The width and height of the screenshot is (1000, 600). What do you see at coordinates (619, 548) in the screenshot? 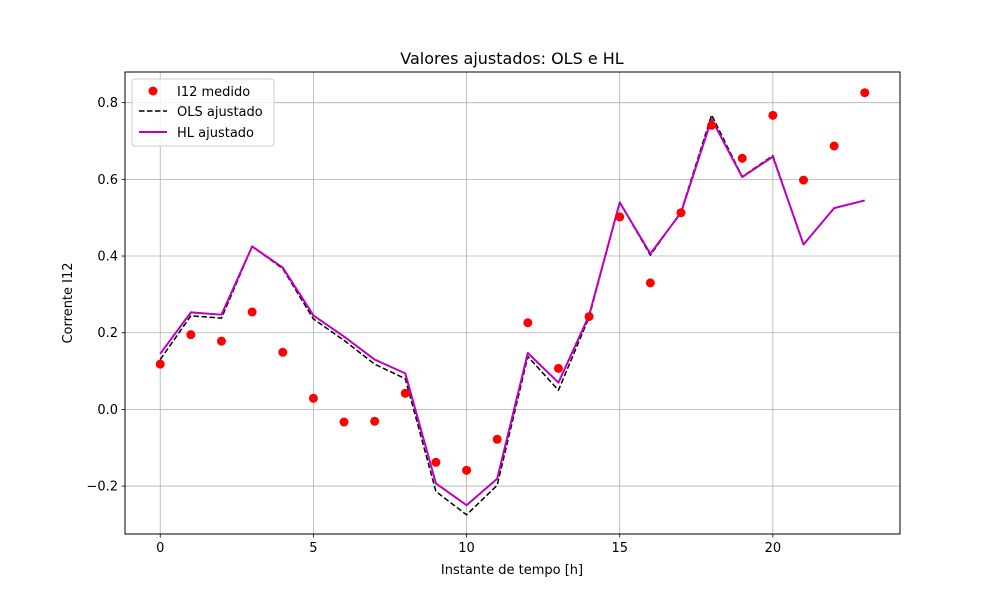
I see `x-tick-label: 15` at bounding box center [619, 548].